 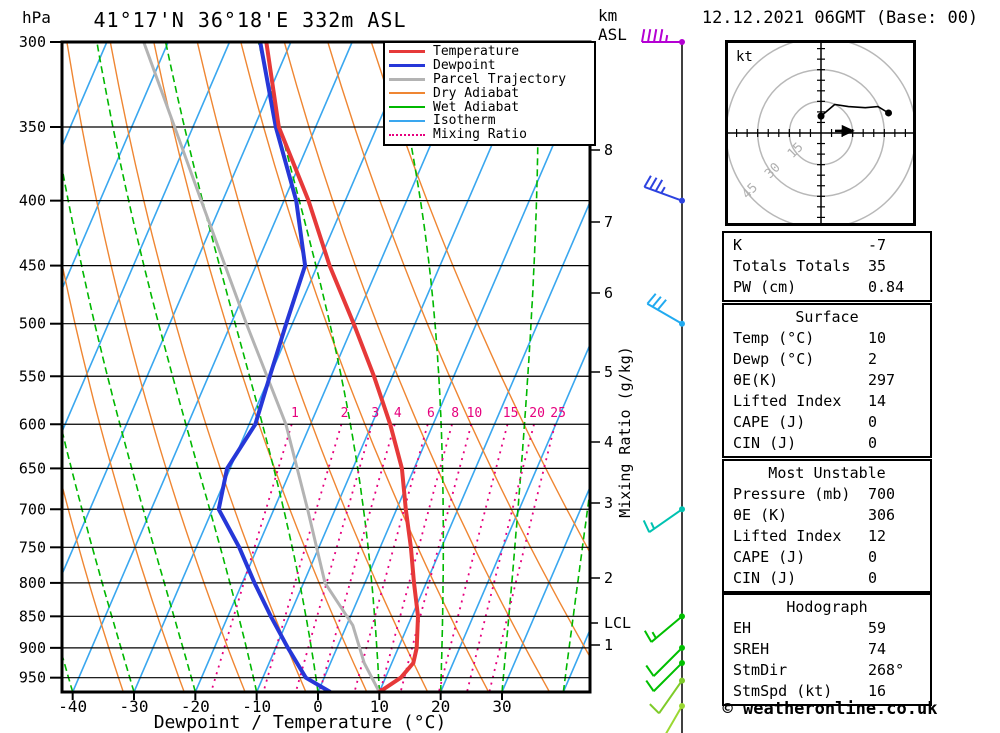 I want to click on table-row: SREH 74, so click(x=827, y=649).